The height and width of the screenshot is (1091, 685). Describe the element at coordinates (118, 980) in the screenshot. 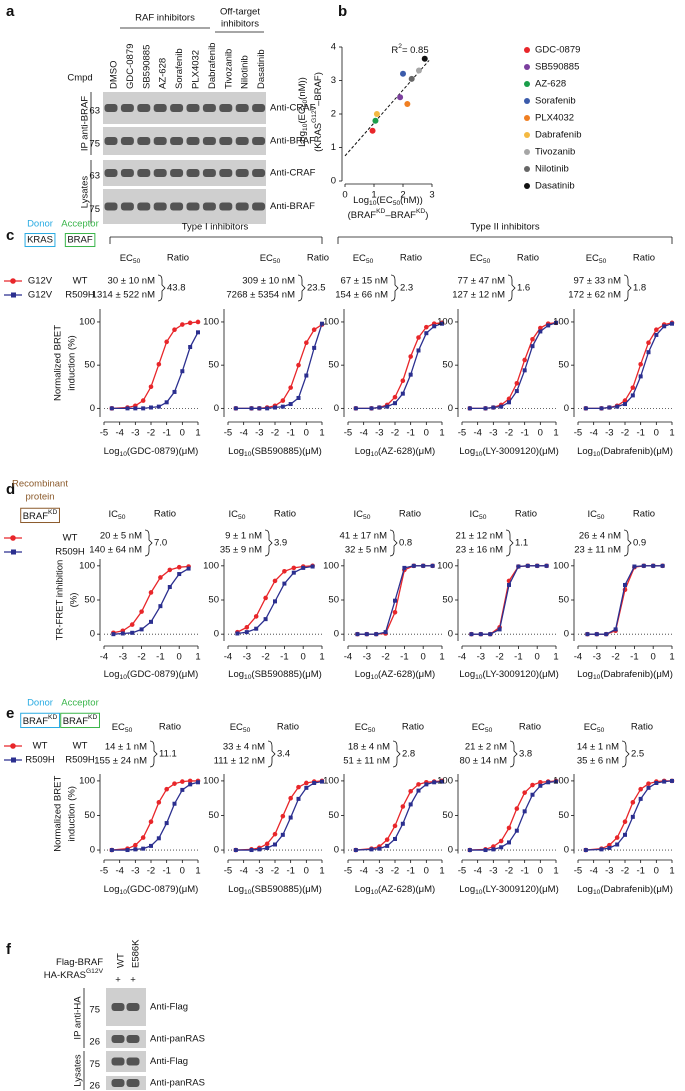

I see `plus-label: +` at that location.